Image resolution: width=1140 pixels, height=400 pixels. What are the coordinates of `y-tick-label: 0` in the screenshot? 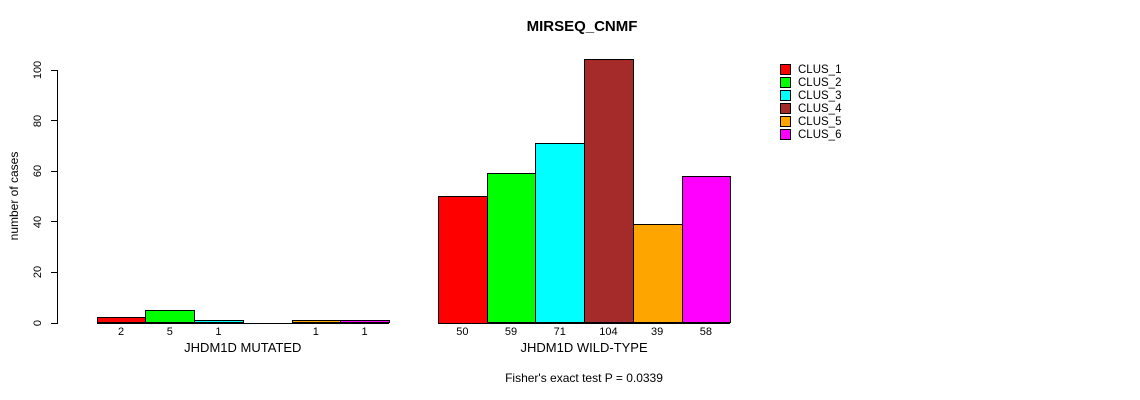 It's located at (38, 323).